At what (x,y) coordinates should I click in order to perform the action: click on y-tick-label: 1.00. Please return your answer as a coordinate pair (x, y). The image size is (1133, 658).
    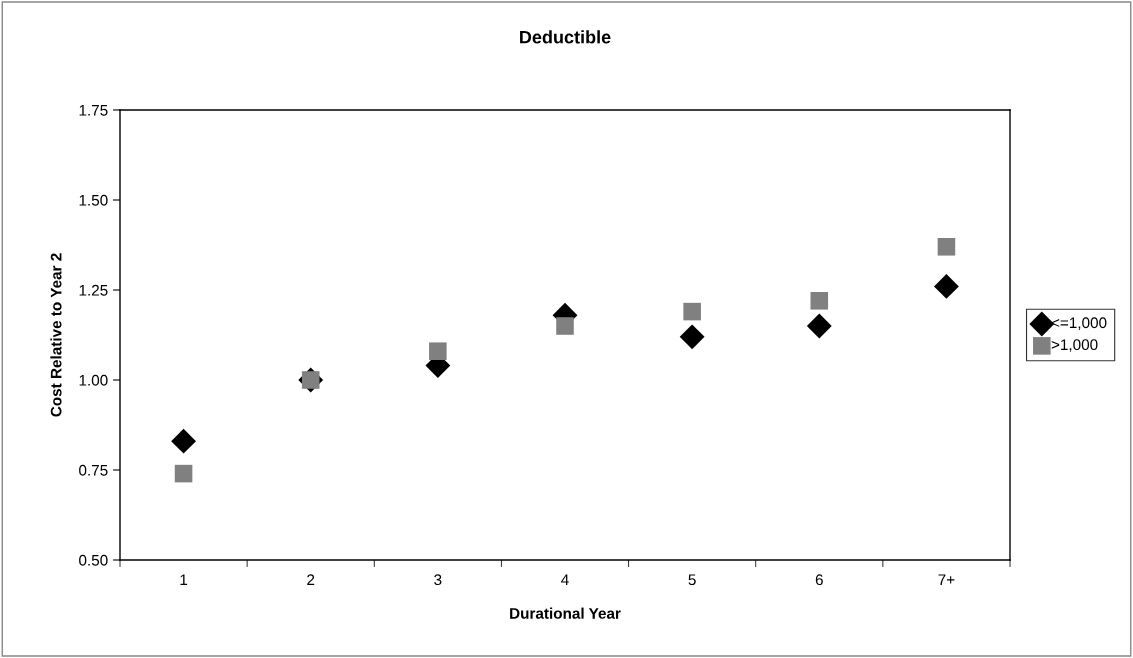
    Looking at the image, I should click on (93, 380).